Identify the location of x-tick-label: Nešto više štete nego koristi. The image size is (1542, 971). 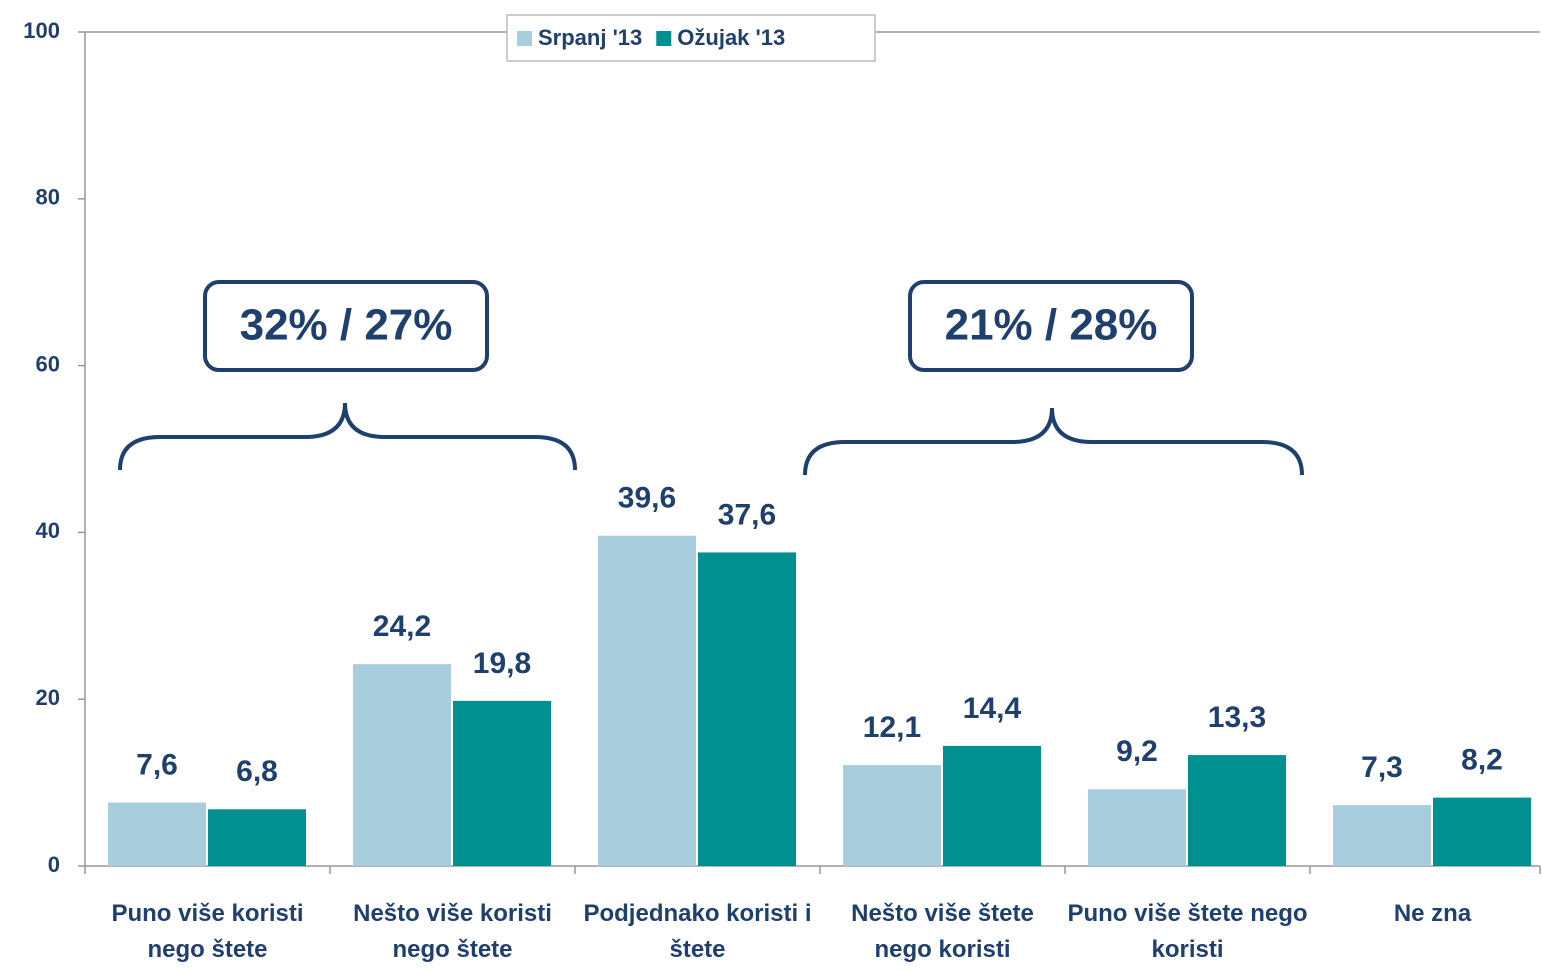
(942, 931).